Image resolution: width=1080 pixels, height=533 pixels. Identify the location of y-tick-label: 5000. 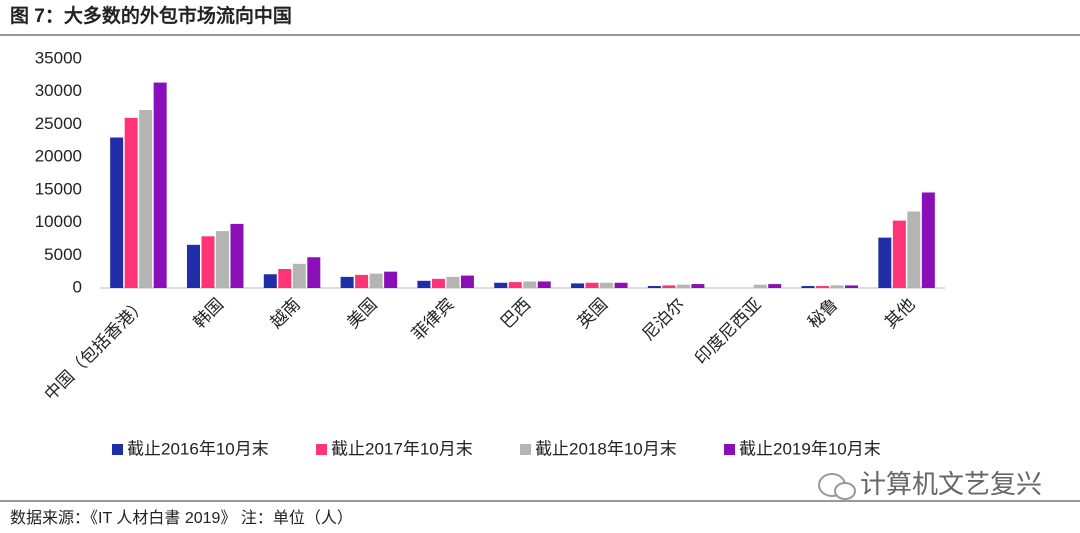
(63, 254).